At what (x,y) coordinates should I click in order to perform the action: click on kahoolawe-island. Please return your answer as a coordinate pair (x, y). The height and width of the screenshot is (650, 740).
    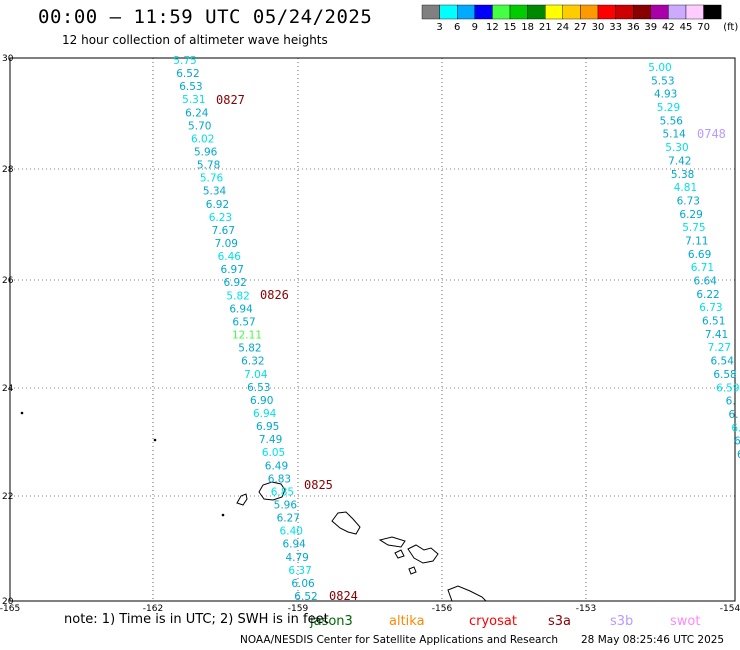
    Looking at the image, I should click on (412, 570).